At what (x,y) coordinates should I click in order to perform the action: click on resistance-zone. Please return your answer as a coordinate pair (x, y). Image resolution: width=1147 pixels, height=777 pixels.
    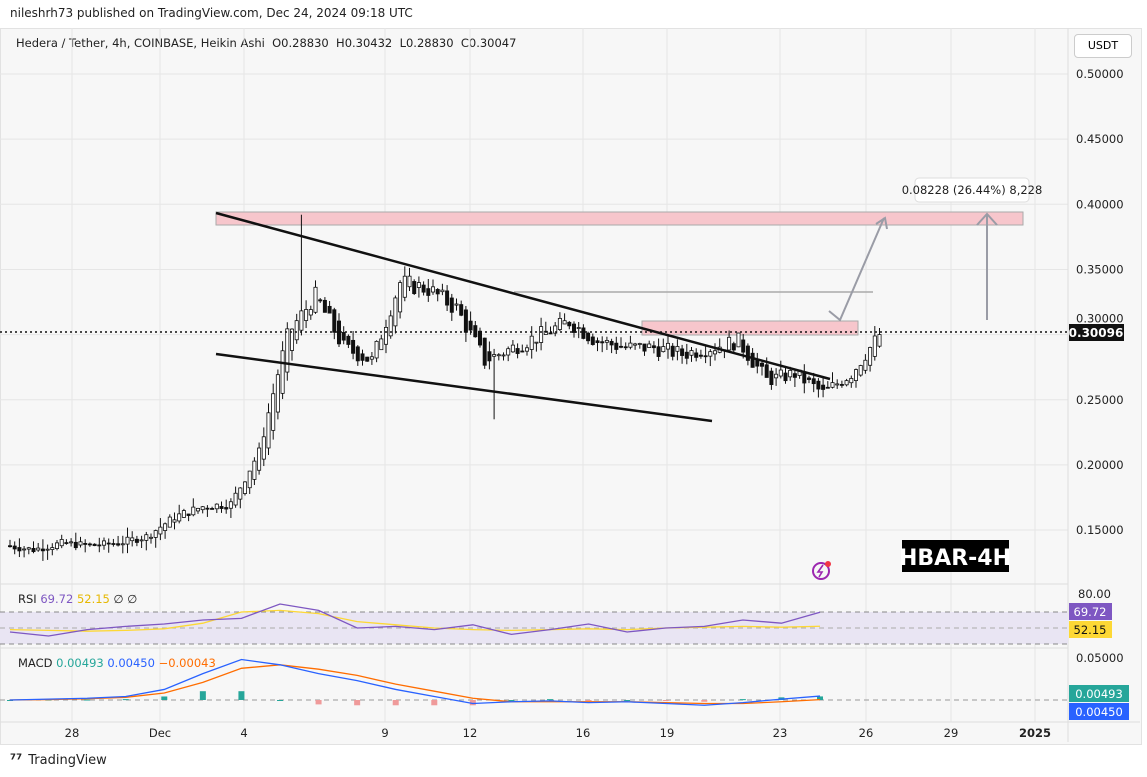
    Looking at the image, I should click on (619, 218).